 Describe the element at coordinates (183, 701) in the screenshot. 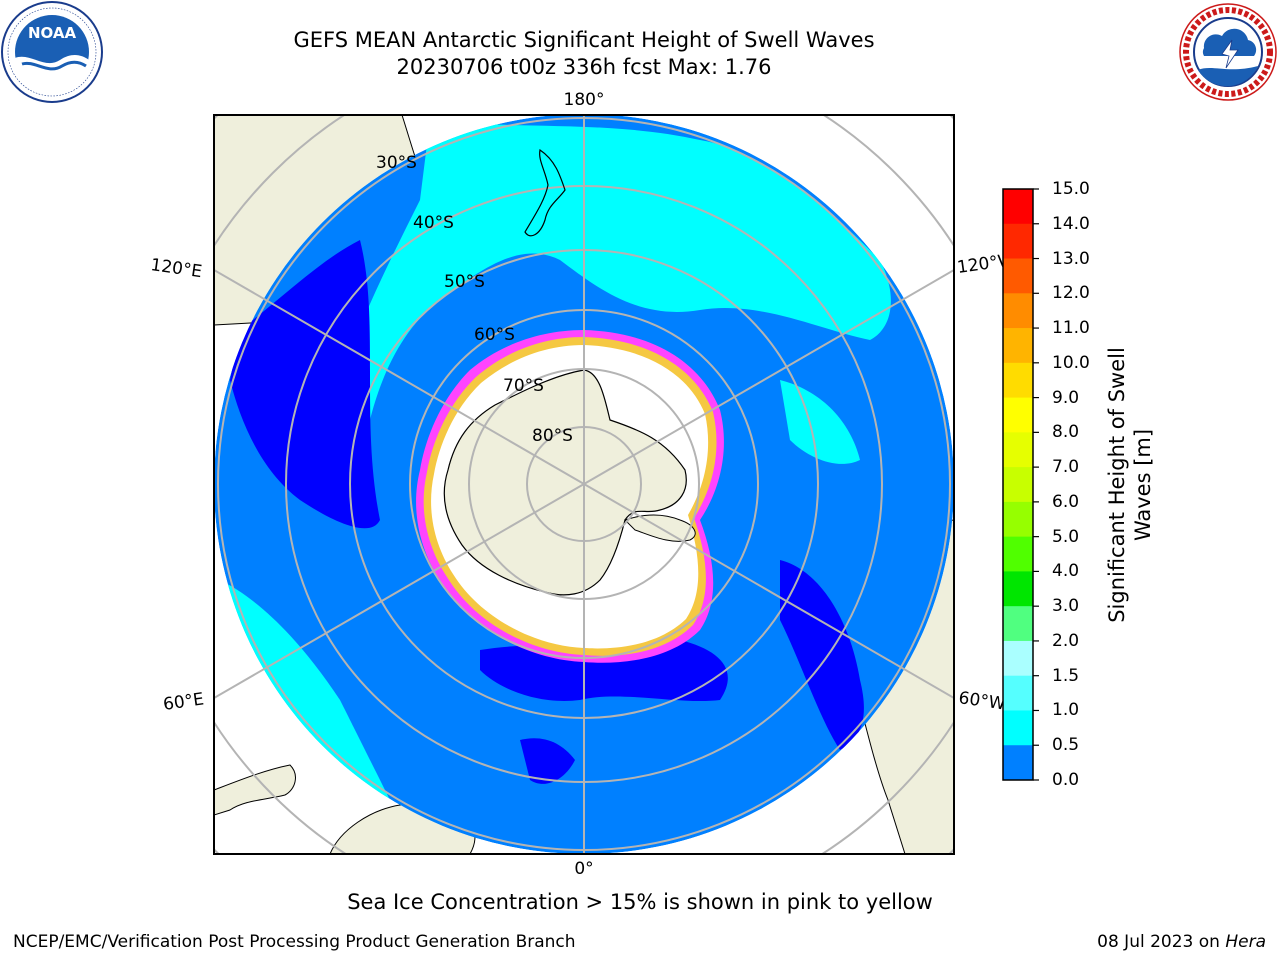

I see `lon-label-60e: 60°E` at that location.